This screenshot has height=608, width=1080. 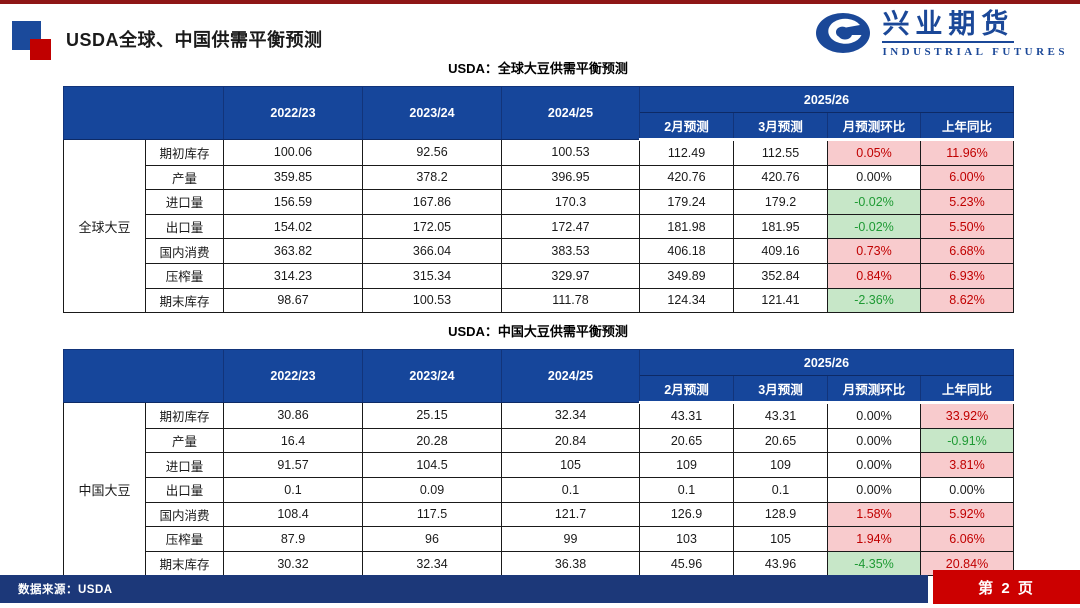 What do you see at coordinates (1006, 587) in the screenshot?
I see `page-number-badge: 第 2 页` at bounding box center [1006, 587].